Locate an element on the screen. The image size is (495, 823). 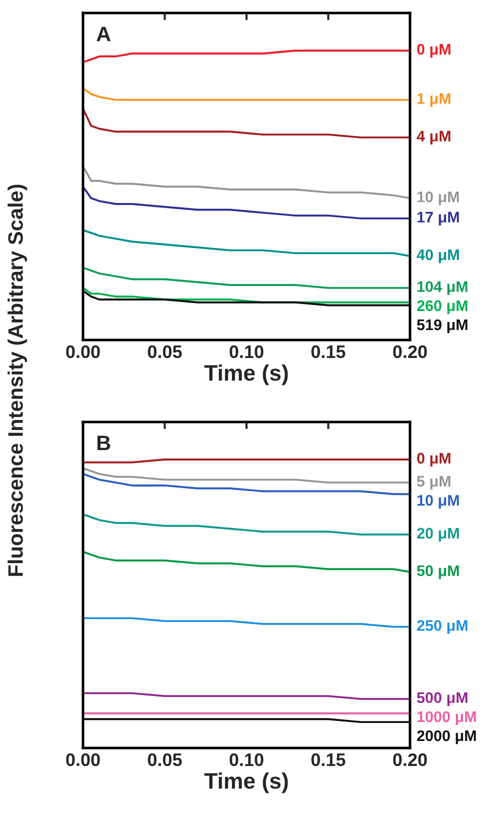
text: B is located at coordinates (103, 443).